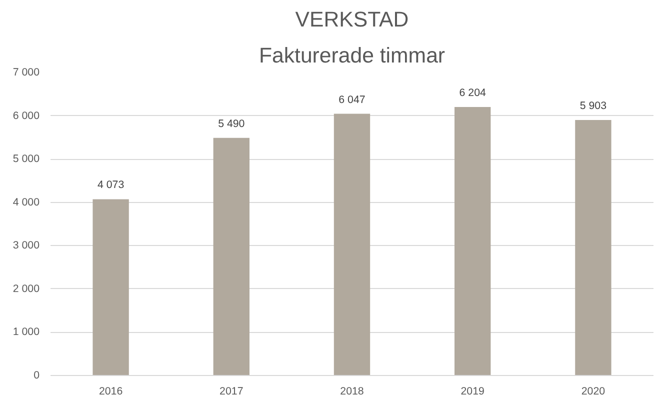 The height and width of the screenshot is (405, 663). Describe the element at coordinates (26, 288) in the screenshot. I see `y-tick-label: 2 000` at that location.